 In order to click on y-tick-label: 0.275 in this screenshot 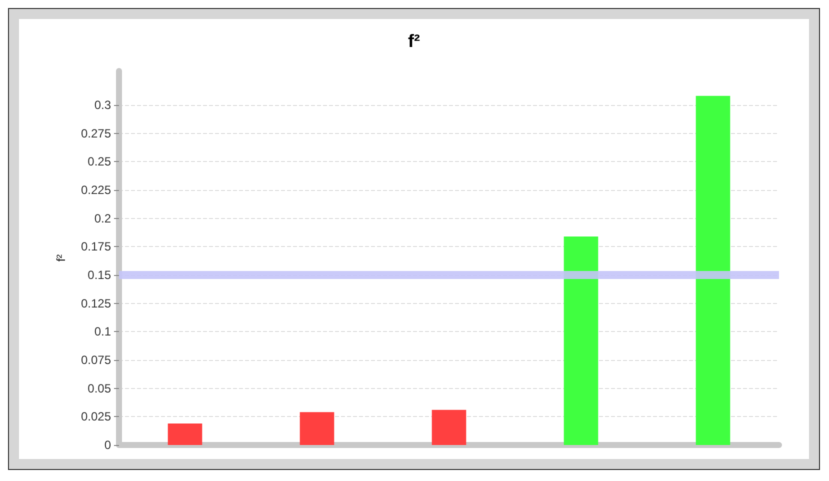, I will do `click(96, 133)`.